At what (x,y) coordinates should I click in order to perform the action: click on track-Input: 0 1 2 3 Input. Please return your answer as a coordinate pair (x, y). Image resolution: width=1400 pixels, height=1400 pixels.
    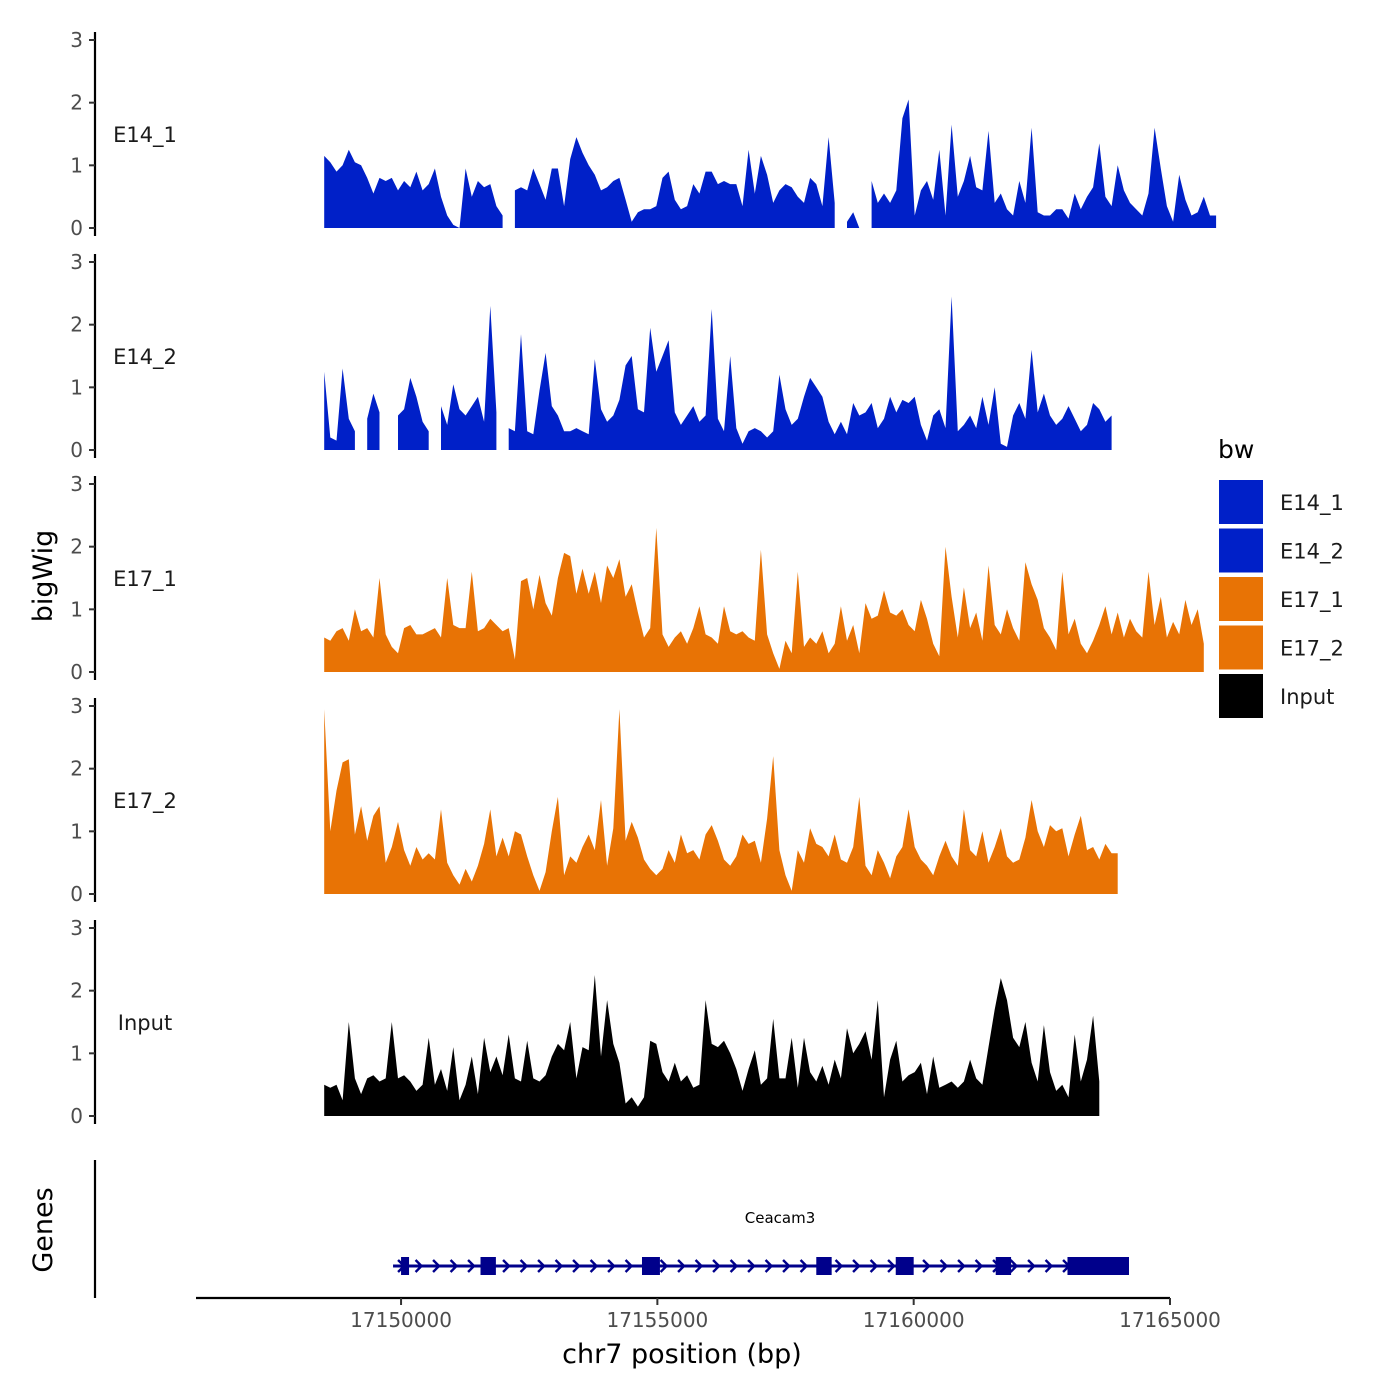
    Looking at the image, I should click on (585, 1022).